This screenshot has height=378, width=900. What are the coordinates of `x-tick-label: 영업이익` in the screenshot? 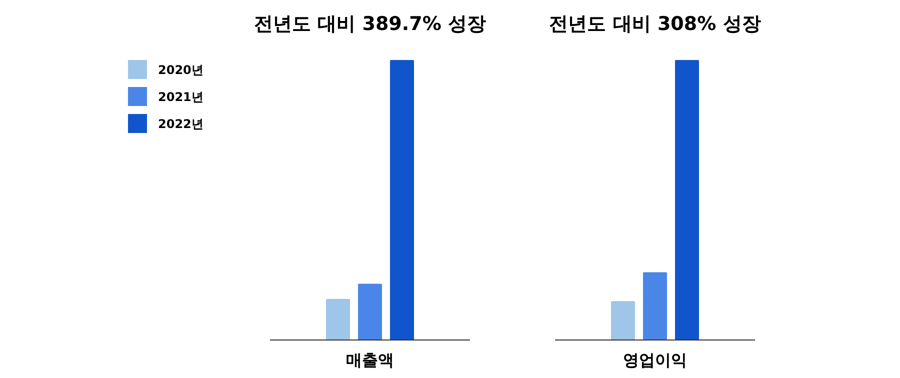 It's located at (655, 360).